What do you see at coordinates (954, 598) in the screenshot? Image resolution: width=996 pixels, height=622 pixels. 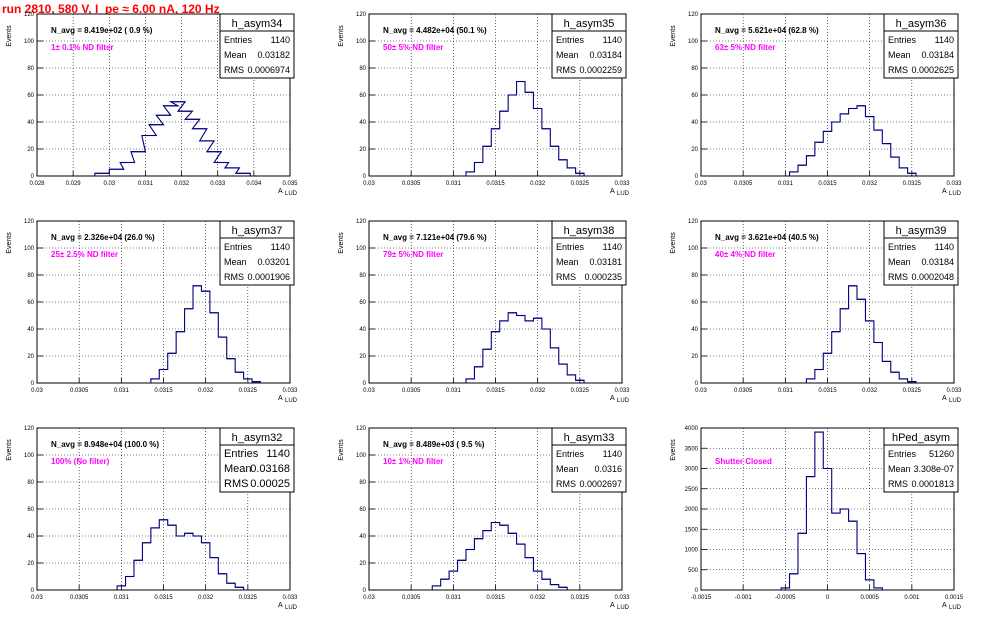 I see `x-tick-label: 0.0015` at bounding box center [954, 598].